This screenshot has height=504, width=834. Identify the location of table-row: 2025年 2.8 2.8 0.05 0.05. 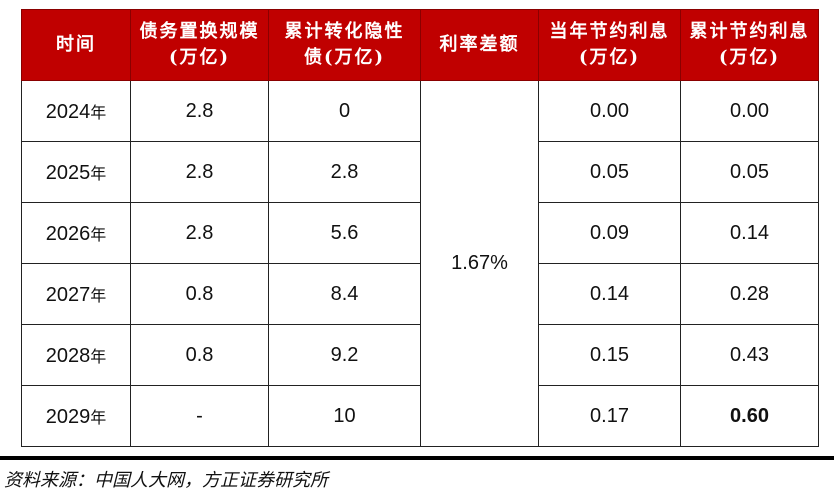
(420, 172).